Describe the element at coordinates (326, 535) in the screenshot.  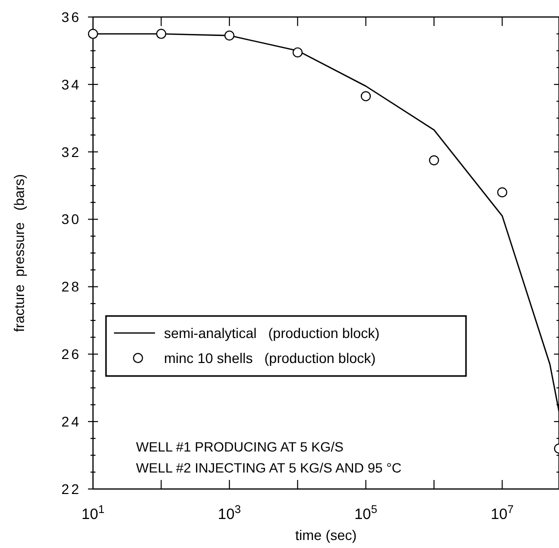
I see `x-axis-title: time (sec)` at that location.